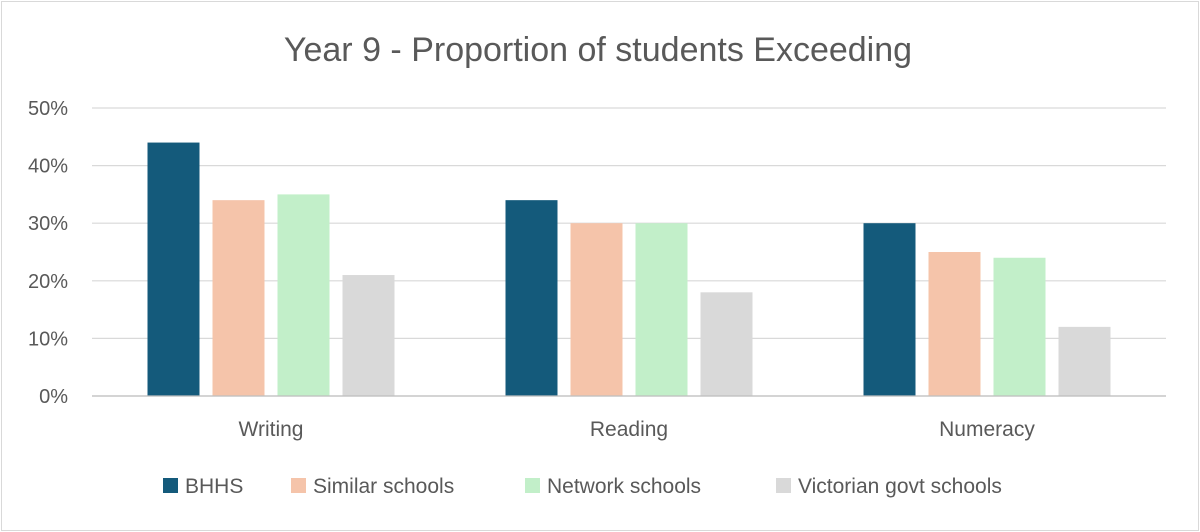  What do you see at coordinates (48, 339) in the screenshot?
I see `y-tick-label: 10%` at bounding box center [48, 339].